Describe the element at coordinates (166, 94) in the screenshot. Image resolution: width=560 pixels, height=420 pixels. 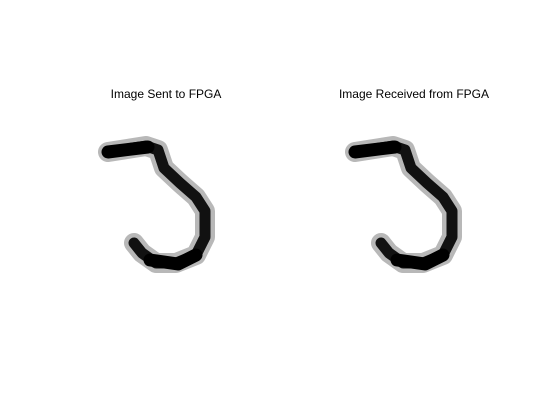
I see `panel-title-sent: Image Sent to FPGA` at that location.